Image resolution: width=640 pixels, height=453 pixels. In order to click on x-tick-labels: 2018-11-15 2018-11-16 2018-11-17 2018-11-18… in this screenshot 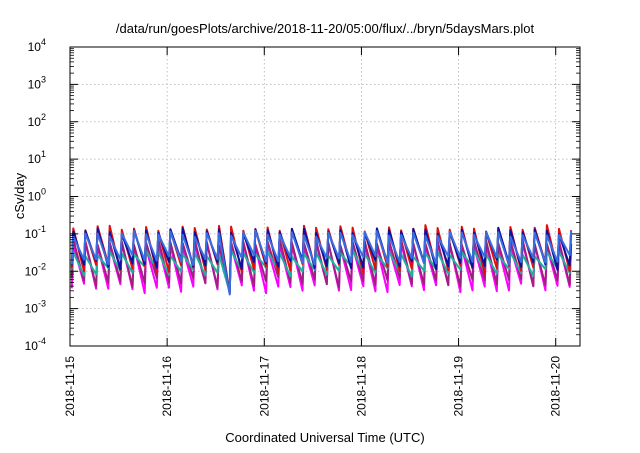, I will do `click(313, 386)`.